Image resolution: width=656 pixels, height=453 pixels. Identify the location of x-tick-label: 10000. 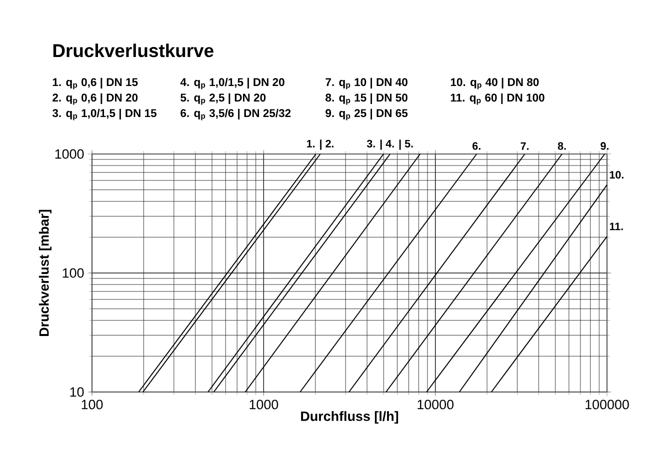
(436, 405).